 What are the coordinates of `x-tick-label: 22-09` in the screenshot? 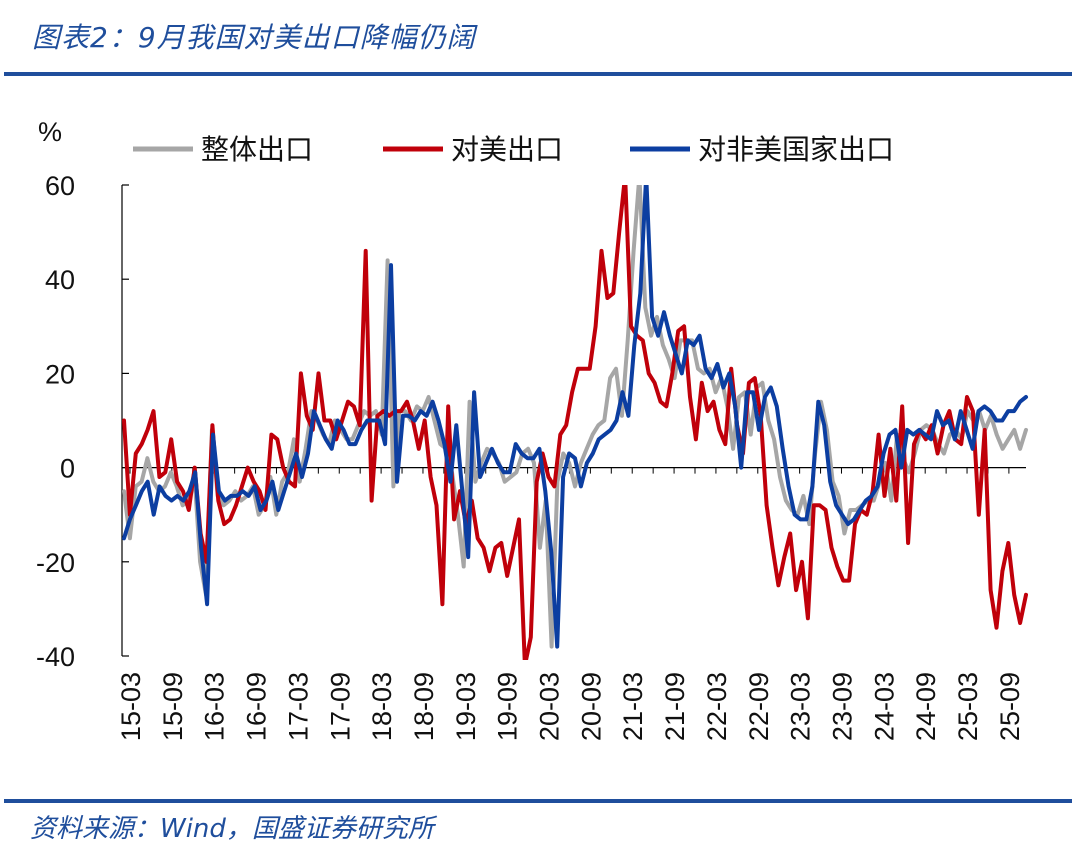 It's located at (759, 706).